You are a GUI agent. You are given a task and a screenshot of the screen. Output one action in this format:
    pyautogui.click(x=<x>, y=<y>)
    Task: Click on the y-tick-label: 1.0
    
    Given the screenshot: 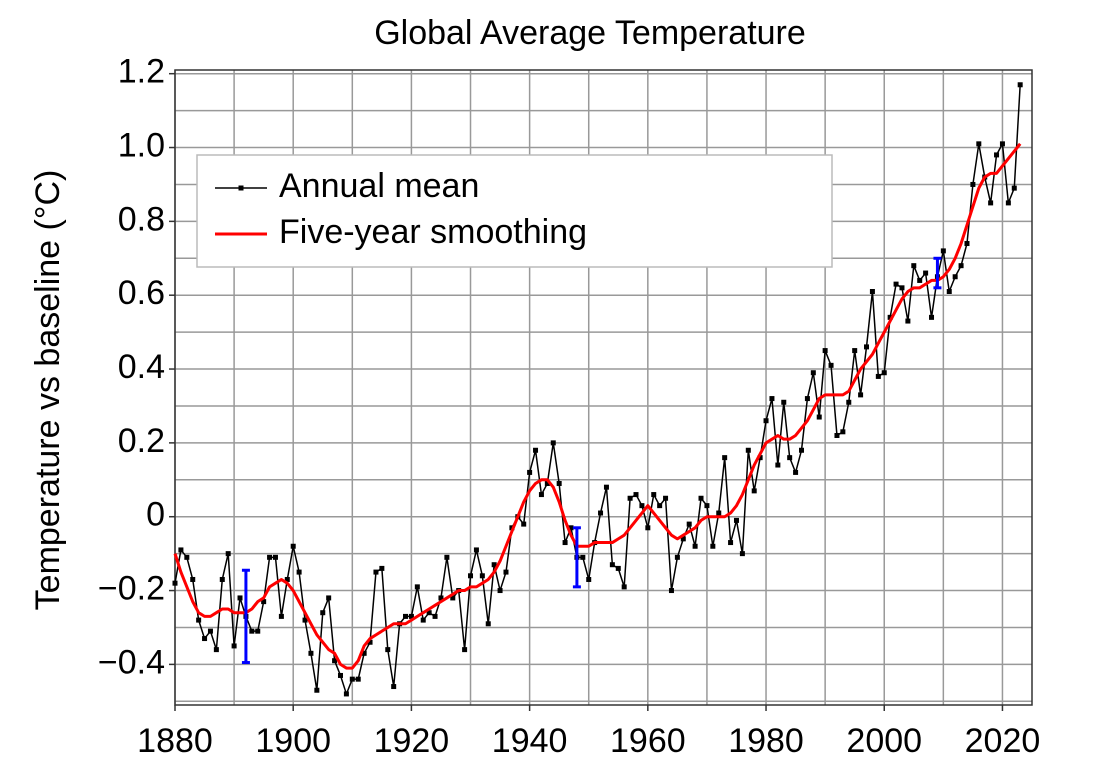 What is the action you would take?
    pyautogui.click(x=141, y=146)
    